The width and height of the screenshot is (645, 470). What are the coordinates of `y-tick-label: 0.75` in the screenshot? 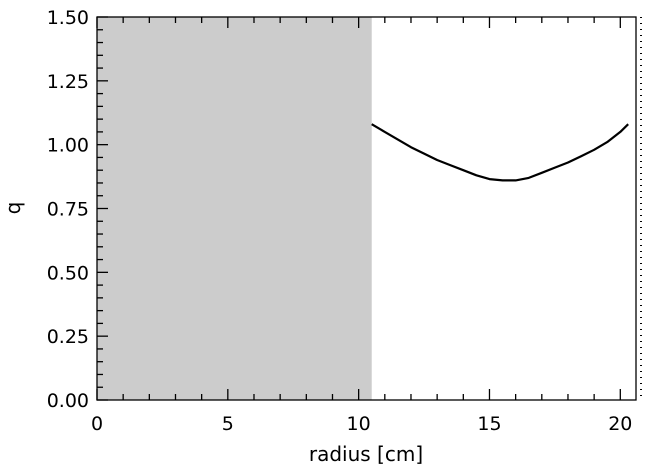 It's located at (68, 210).